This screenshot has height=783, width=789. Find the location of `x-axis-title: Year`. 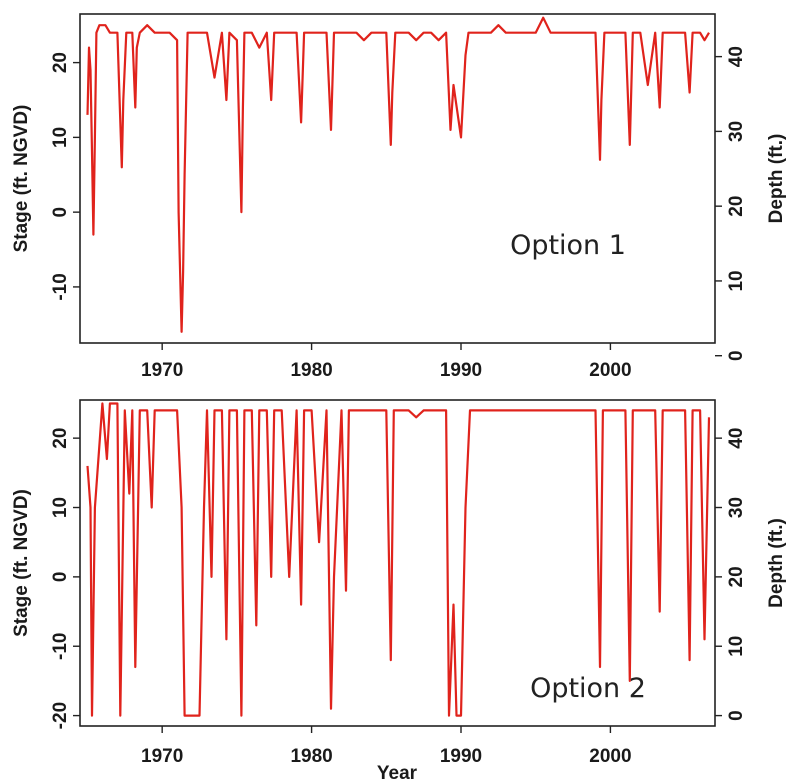

x-axis-title: Year is located at coordinates (397, 773).